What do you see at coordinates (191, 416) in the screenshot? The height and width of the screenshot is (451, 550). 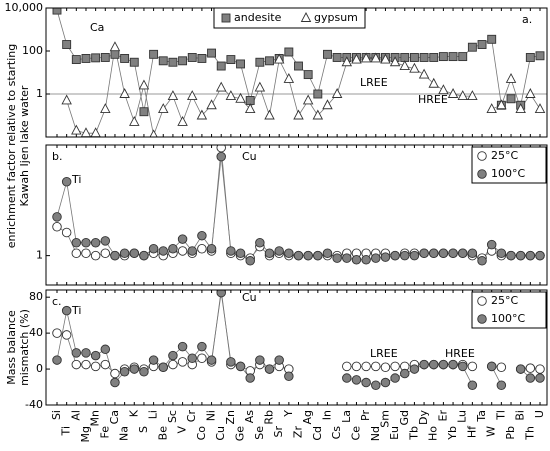 I see `x-tick-label: Cr` at bounding box center [191, 416].